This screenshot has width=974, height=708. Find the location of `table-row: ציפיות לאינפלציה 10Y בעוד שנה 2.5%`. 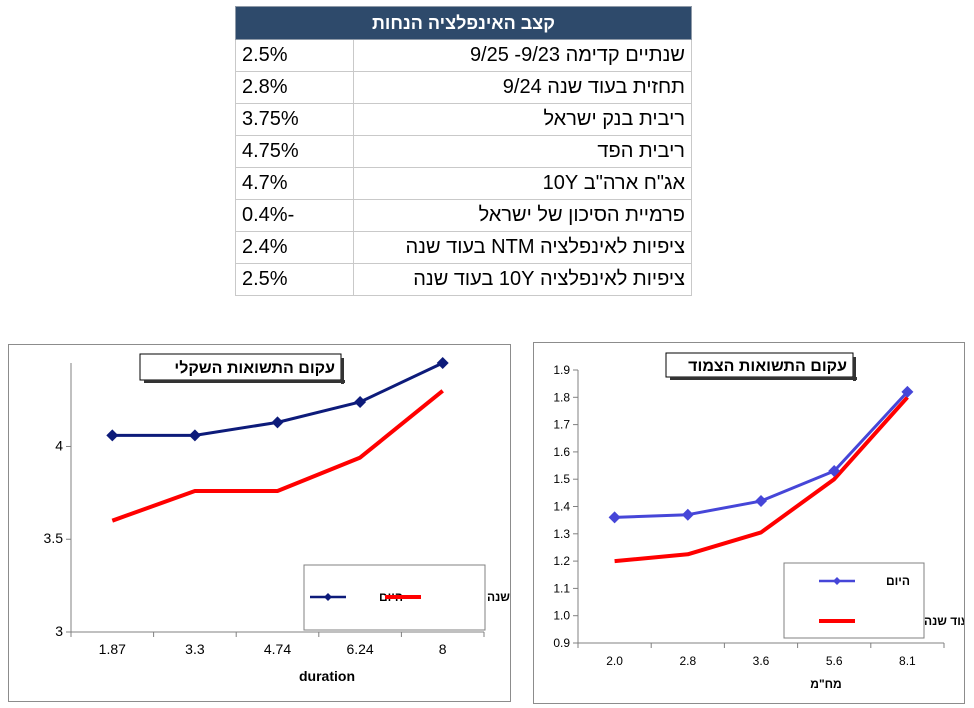

table-row: ציפיות לאינפלציה 10Y בעוד שנה 2.5% is located at coordinates (463, 279).